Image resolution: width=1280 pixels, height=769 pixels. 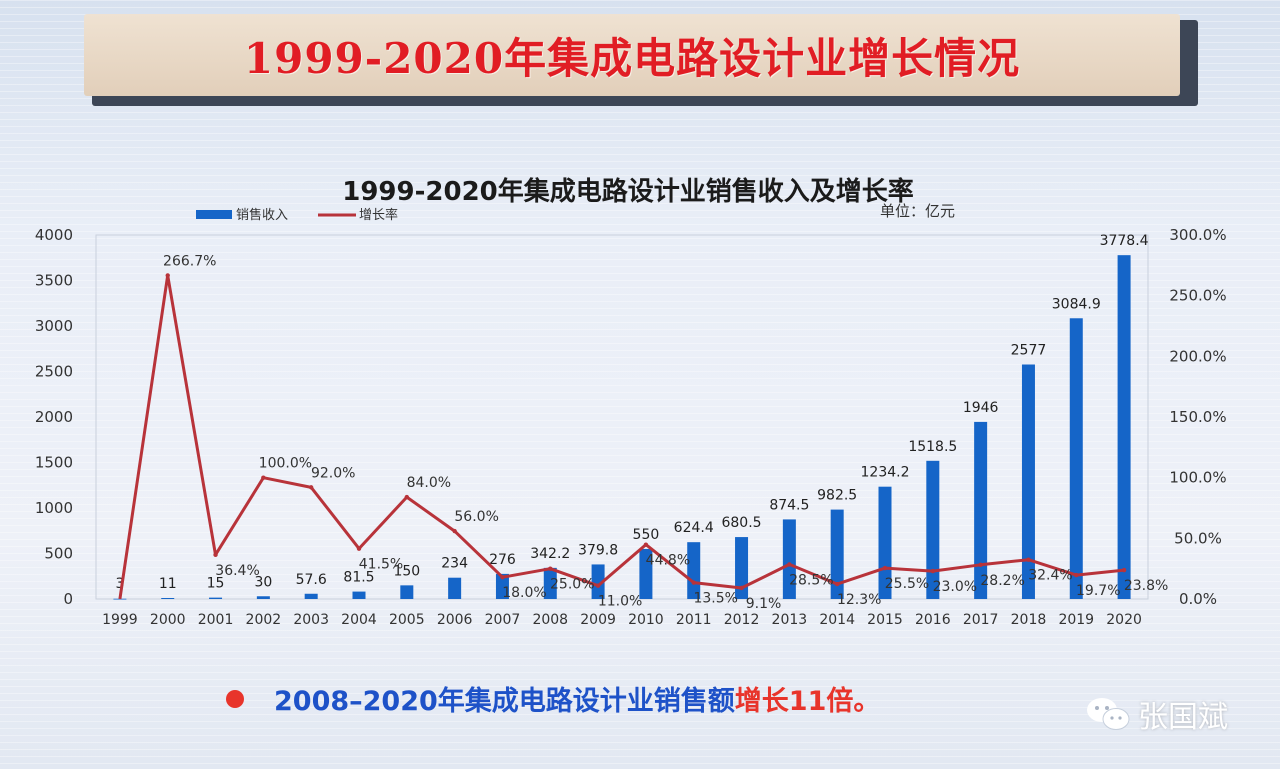 I want to click on growth-label: 23.0%, so click(x=955, y=587).